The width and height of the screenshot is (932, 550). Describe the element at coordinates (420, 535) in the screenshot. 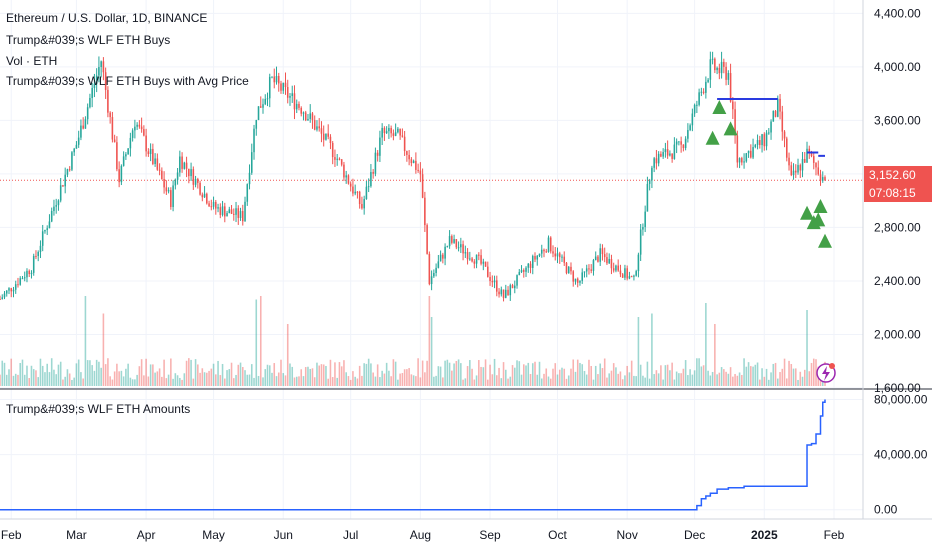

I see `time-tick-label: Aug` at that location.